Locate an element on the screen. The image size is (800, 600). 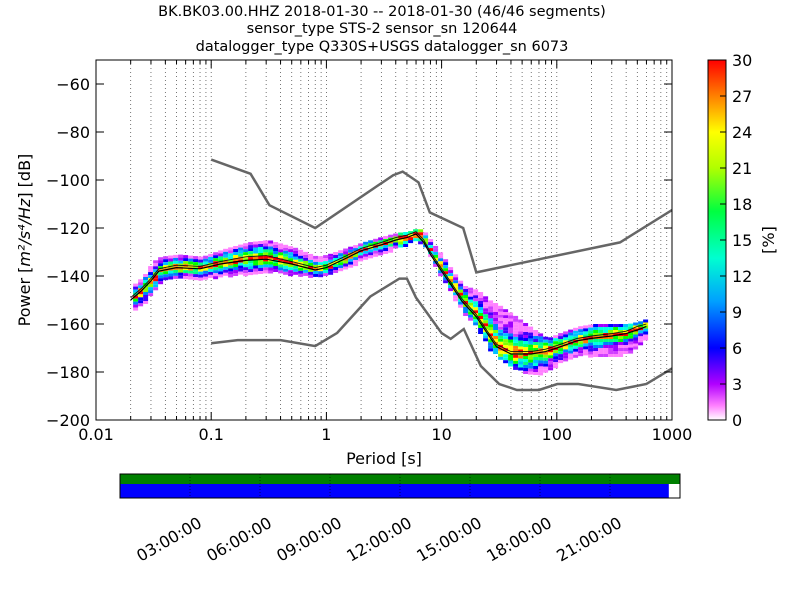
colorbar-tick-label: 12 is located at coordinates (742, 276).